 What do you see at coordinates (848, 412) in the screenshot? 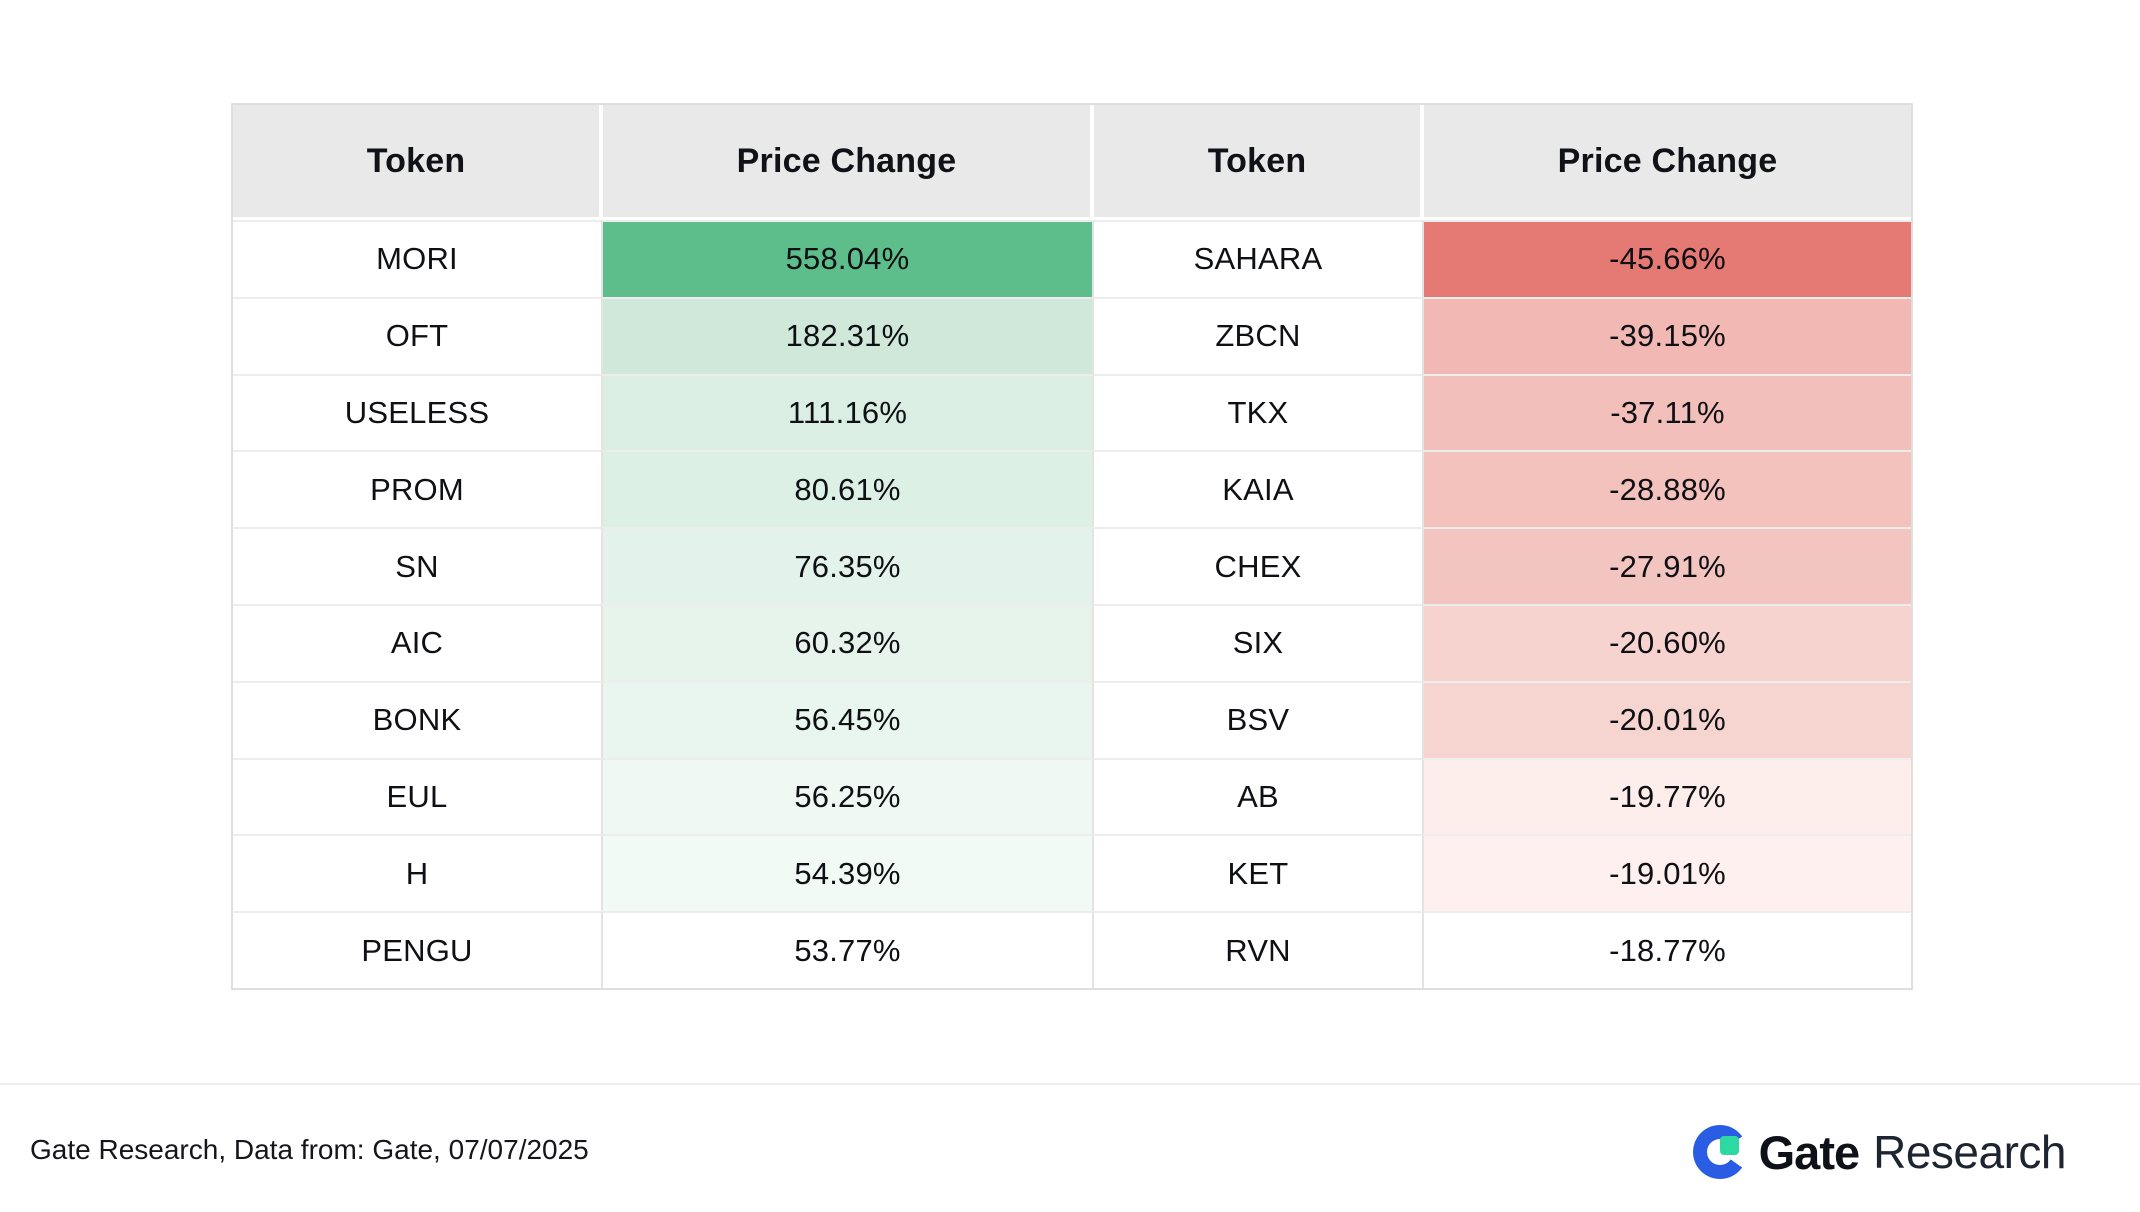
I see `gainer-change: 111.16%` at bounding box center [848, 412].